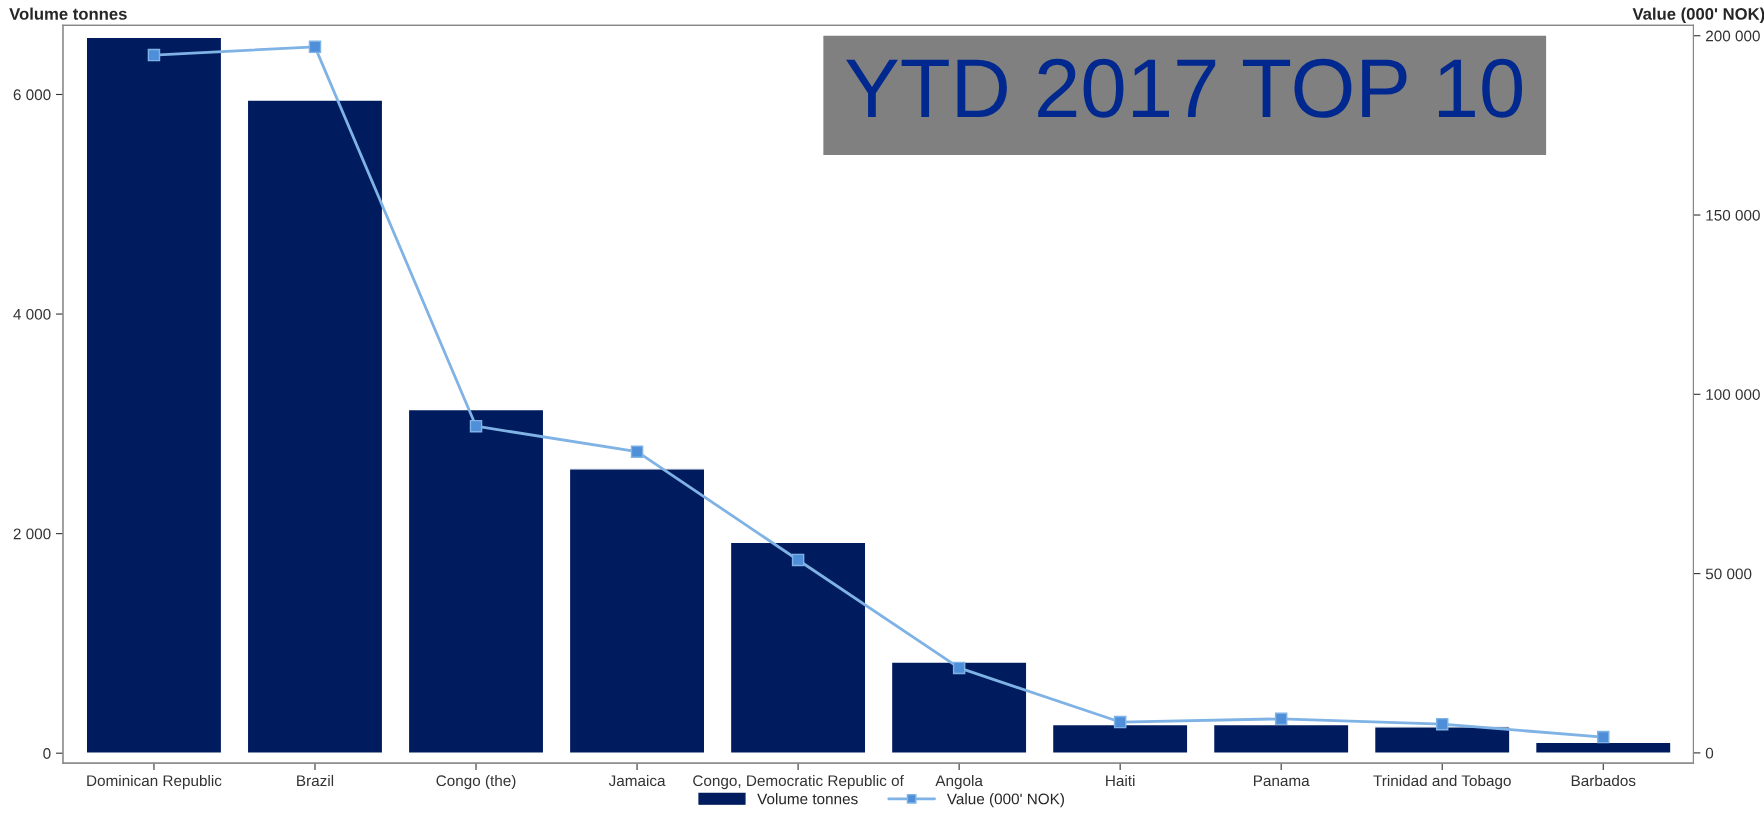  What do you see at coordinates (1282, 781) in the screenshot?
I see `x-tick-label: Panama` at bounding box center [1282, 781].